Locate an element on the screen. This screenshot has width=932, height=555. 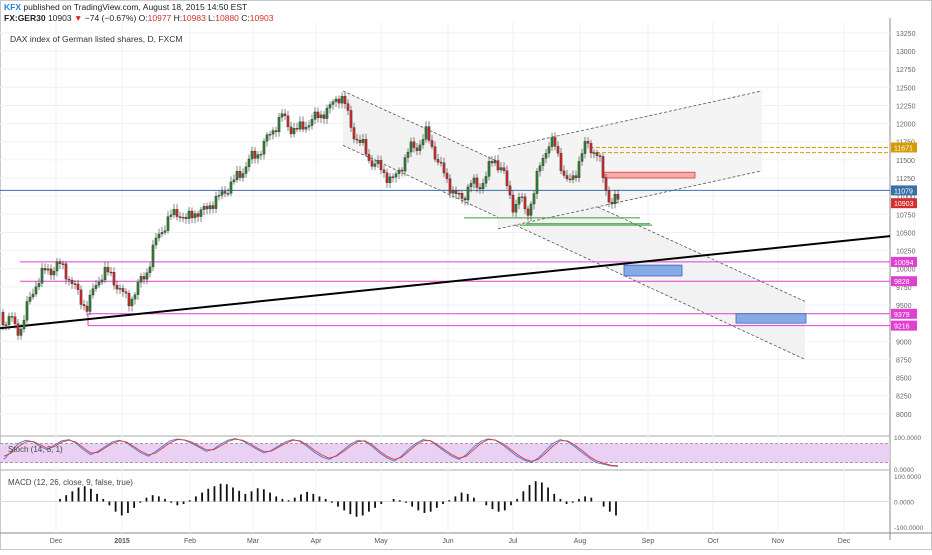
price-tick-label: 11500 is located at coordinates (905, 161).